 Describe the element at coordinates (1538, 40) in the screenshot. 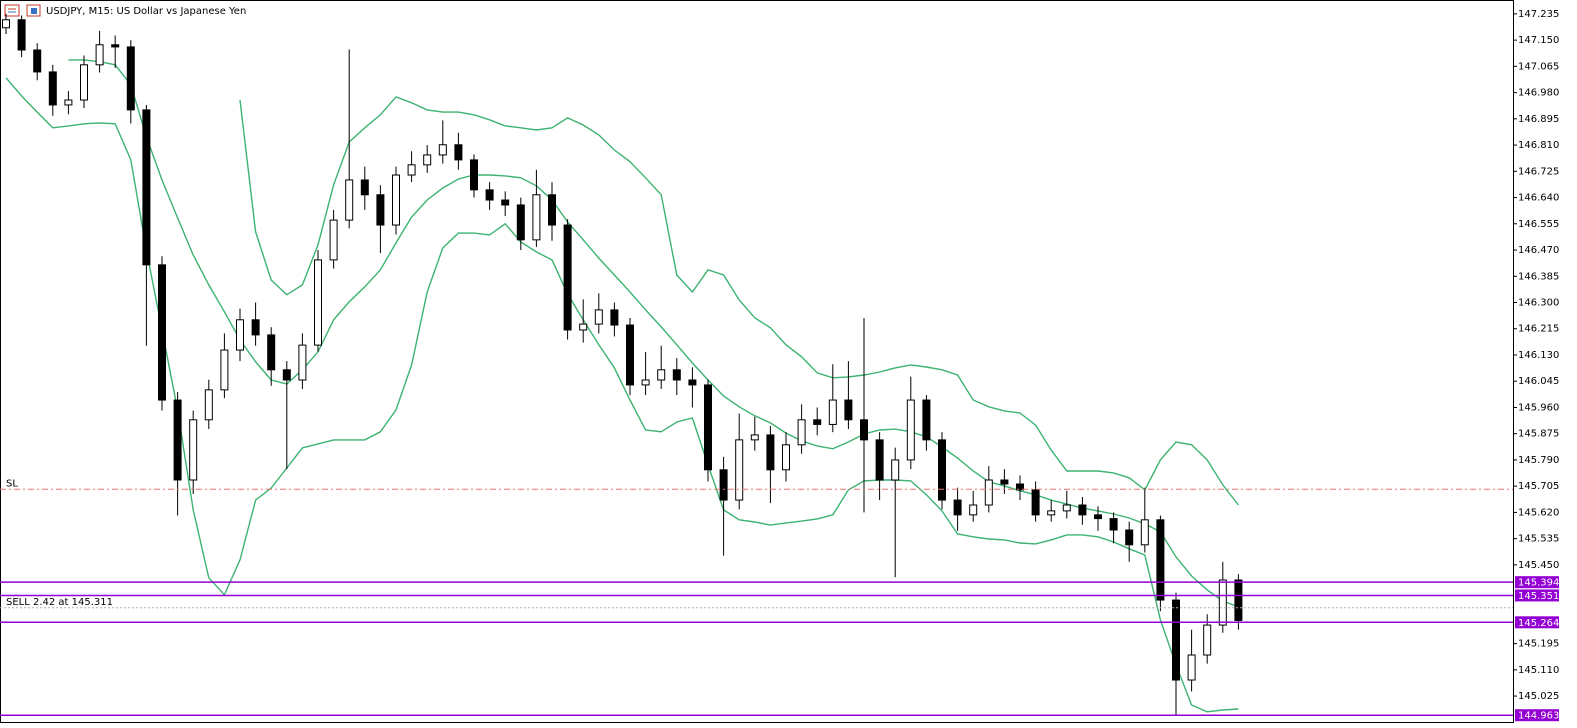

I see `y-tick-label: 147.150` at that location.